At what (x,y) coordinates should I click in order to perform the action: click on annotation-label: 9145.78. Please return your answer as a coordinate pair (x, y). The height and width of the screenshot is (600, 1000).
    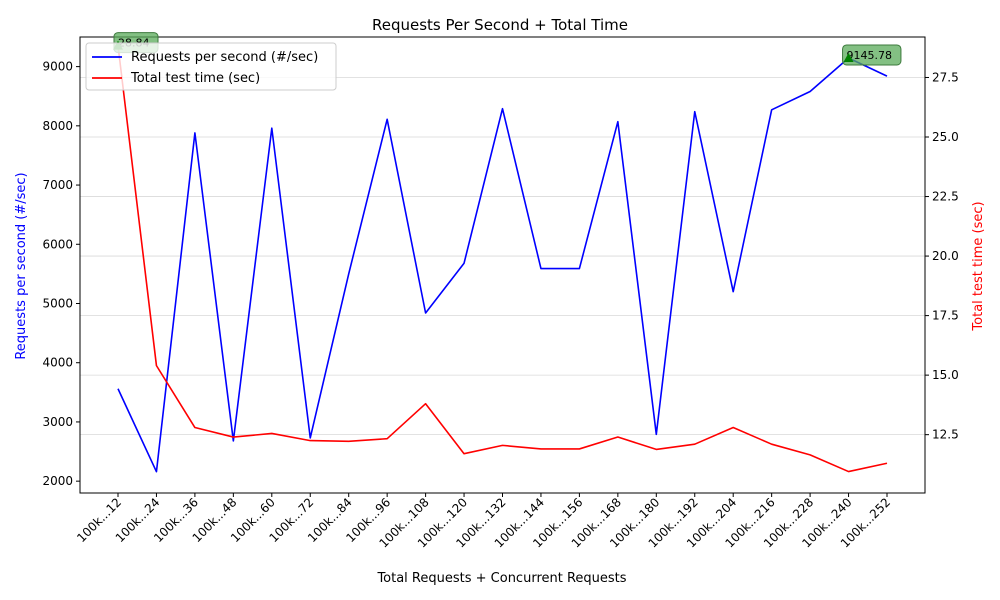
    Looking at the image, I should click on (870, 55).